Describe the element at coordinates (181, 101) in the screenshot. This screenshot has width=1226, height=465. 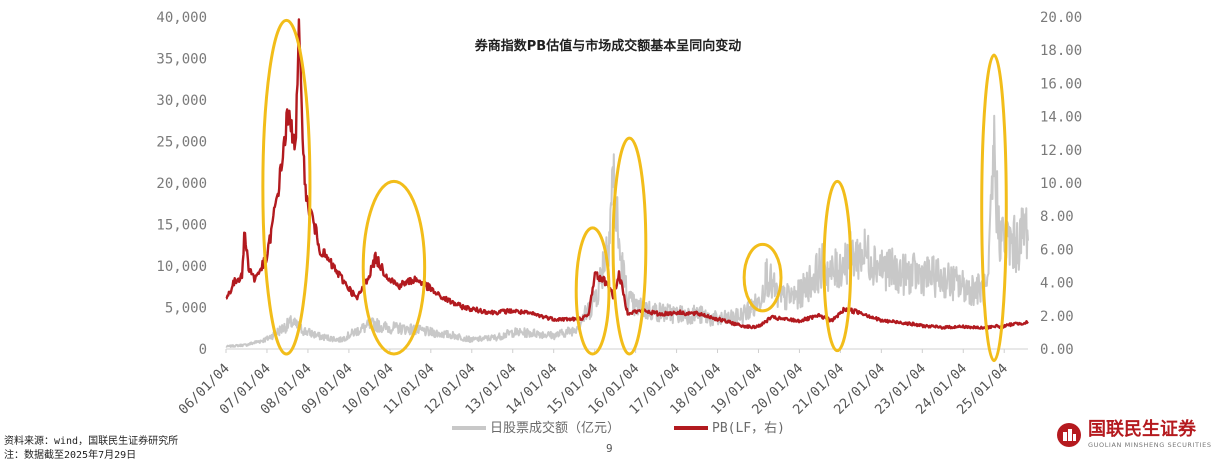
I see `left-tick-label: 30,000` at that location.